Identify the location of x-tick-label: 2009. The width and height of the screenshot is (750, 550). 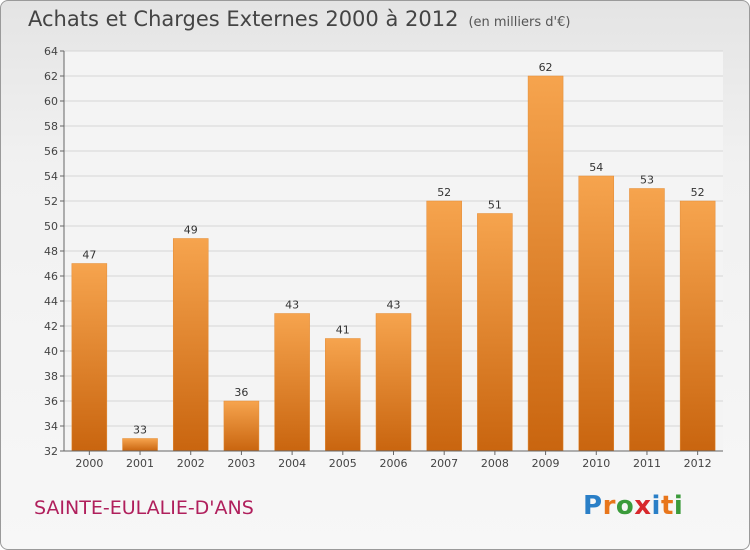
(546, 463).